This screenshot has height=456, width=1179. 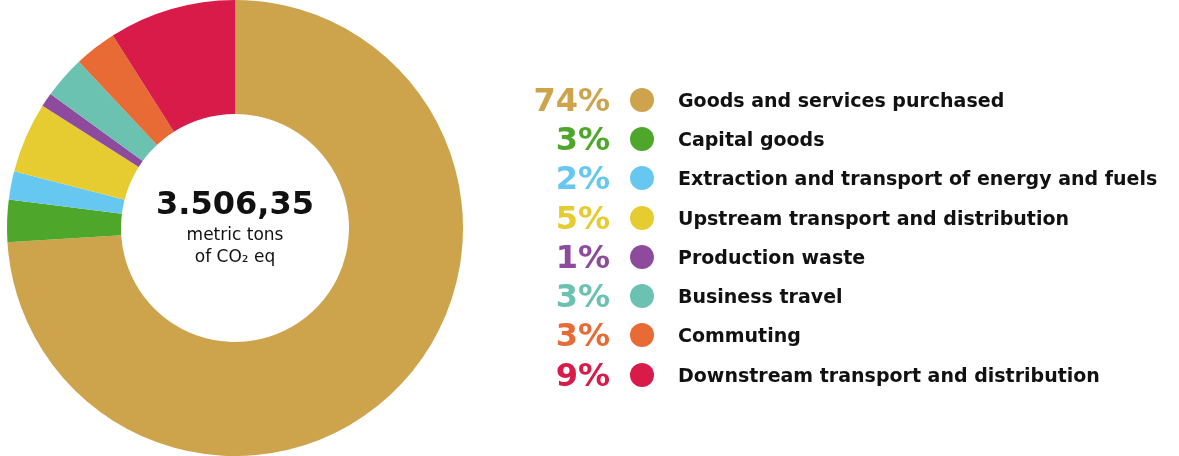 What do you see at coordinates (582, 217) in the screenshot?
I see `data-label: 5%` at bounding box center [582, 217].